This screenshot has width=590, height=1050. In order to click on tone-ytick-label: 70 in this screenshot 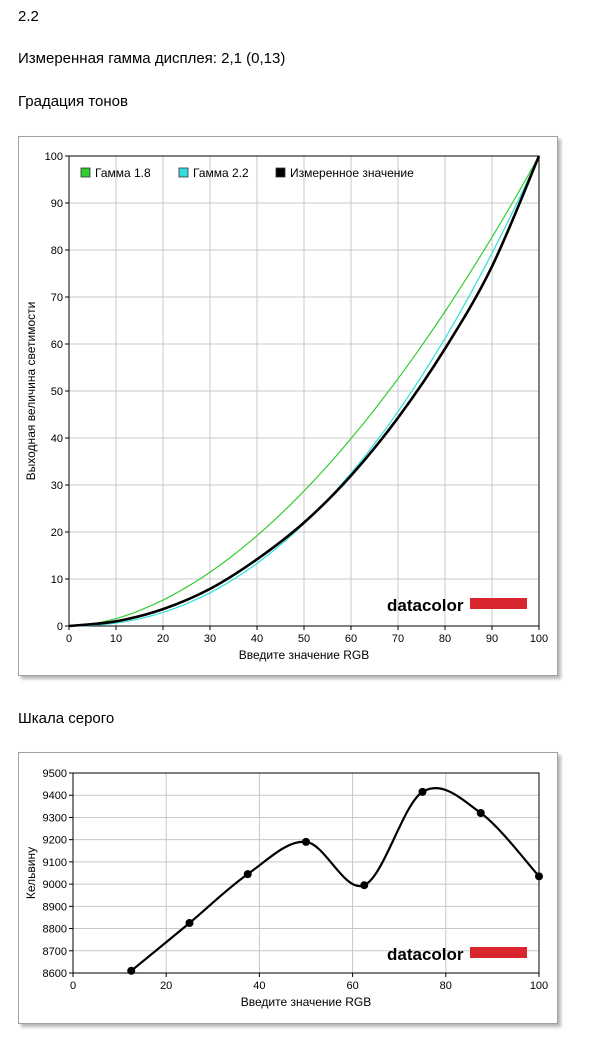, I will do `click(57, 298)`.